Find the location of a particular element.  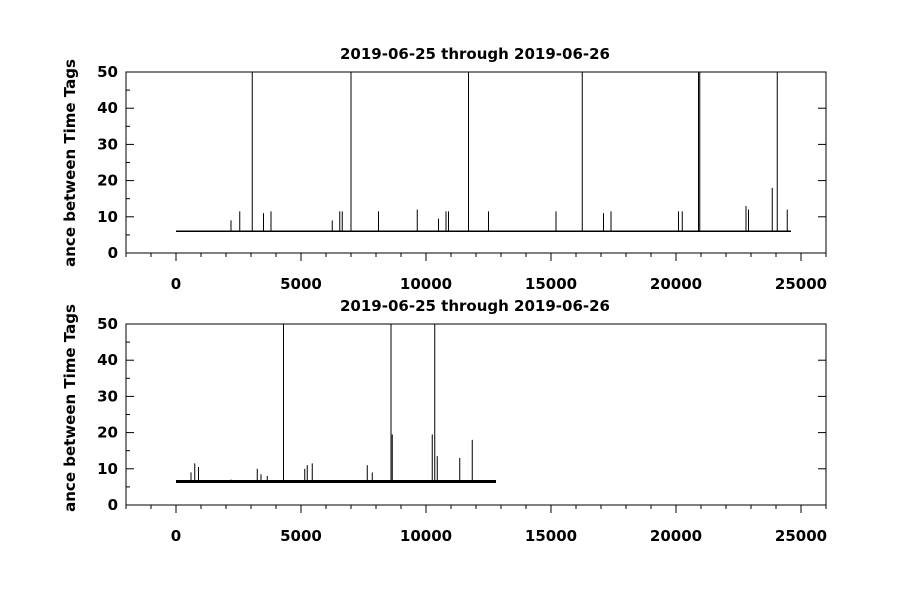

y-axis-label-bottom: ance between Time Tags is located at coordinates (70, 408).